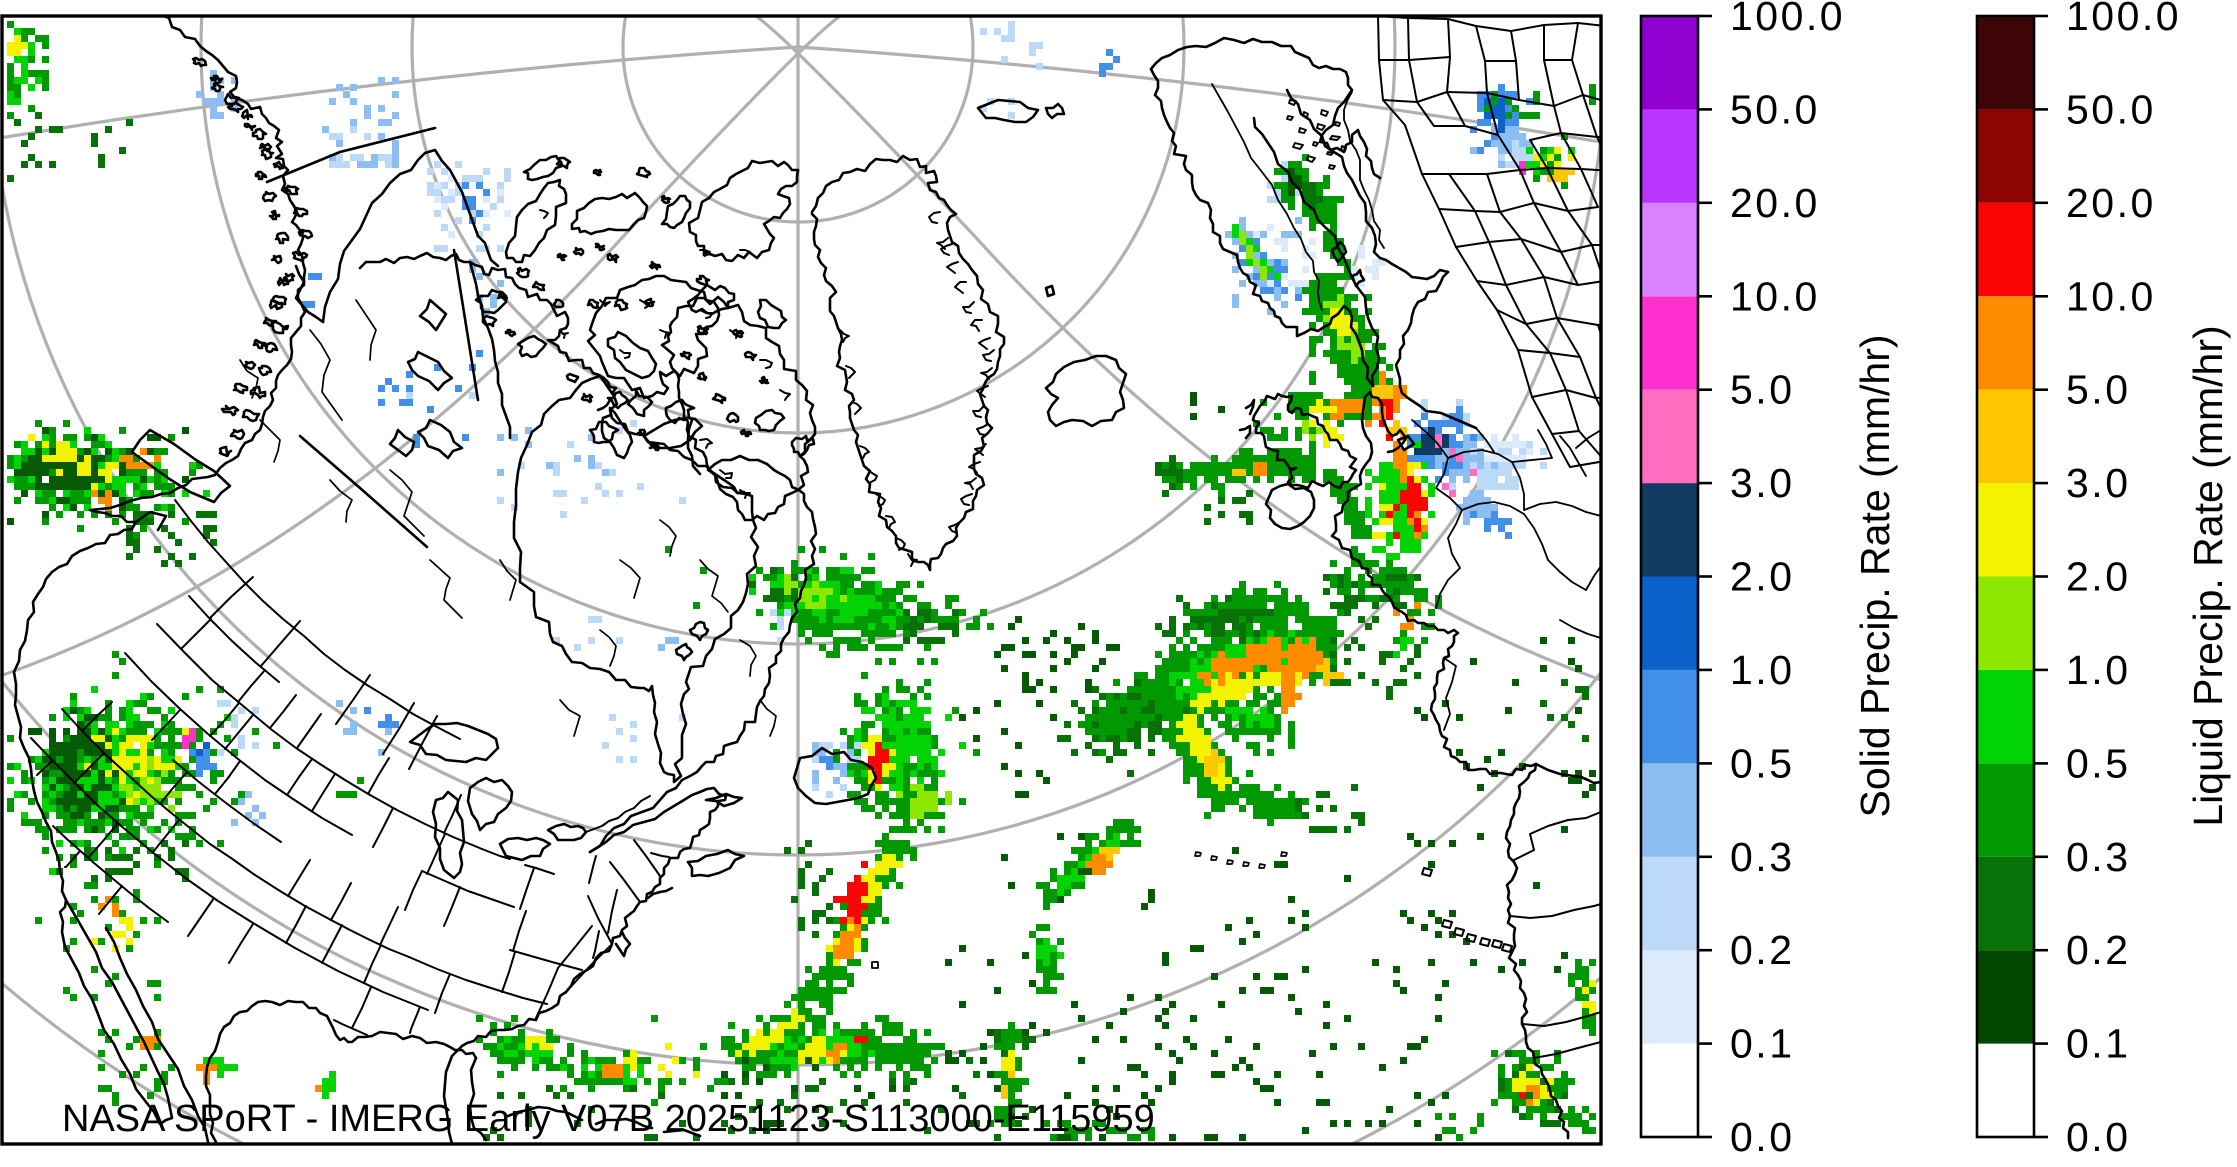 Image resolution: width=2237 pixels, height=1167 pixels. I want to click on svg-text: Liquid Precip. Rate (mm/hr), so click(2208, 575).